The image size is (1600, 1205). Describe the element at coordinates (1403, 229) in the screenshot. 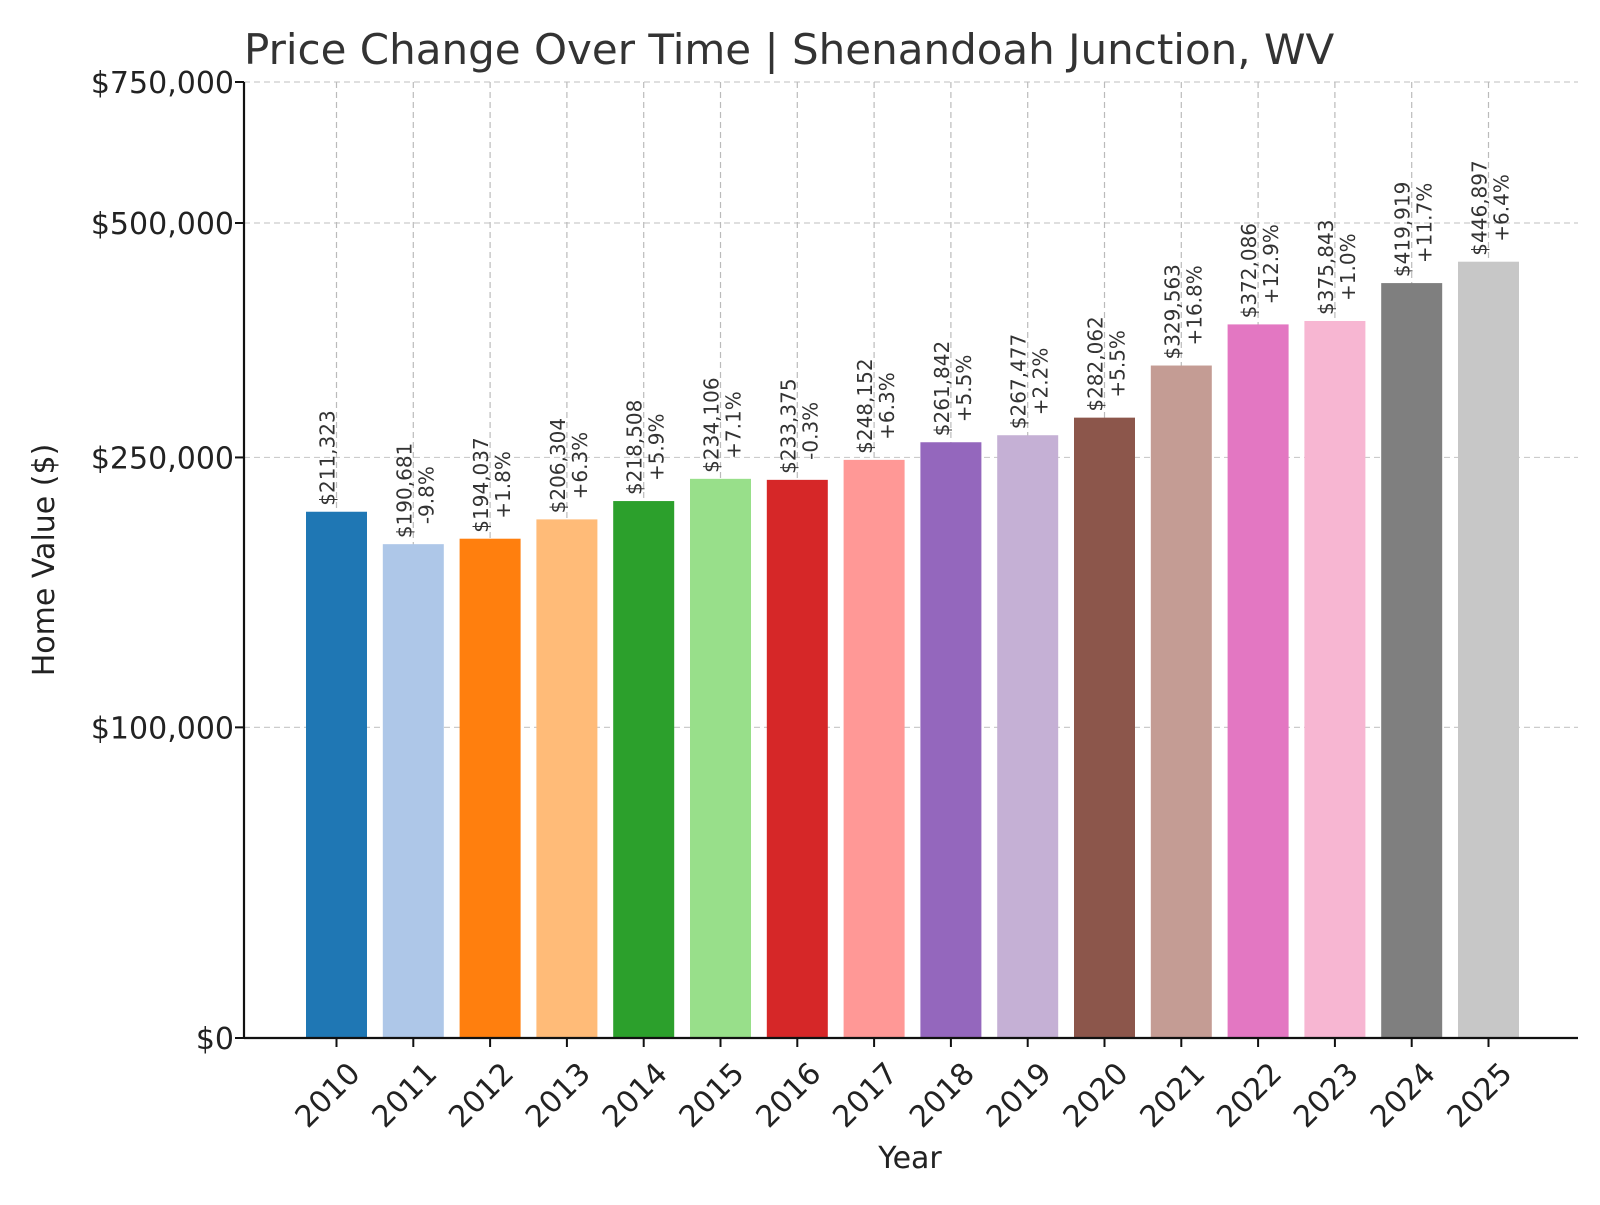

I see `bar-value-label: $419,919` at that location.